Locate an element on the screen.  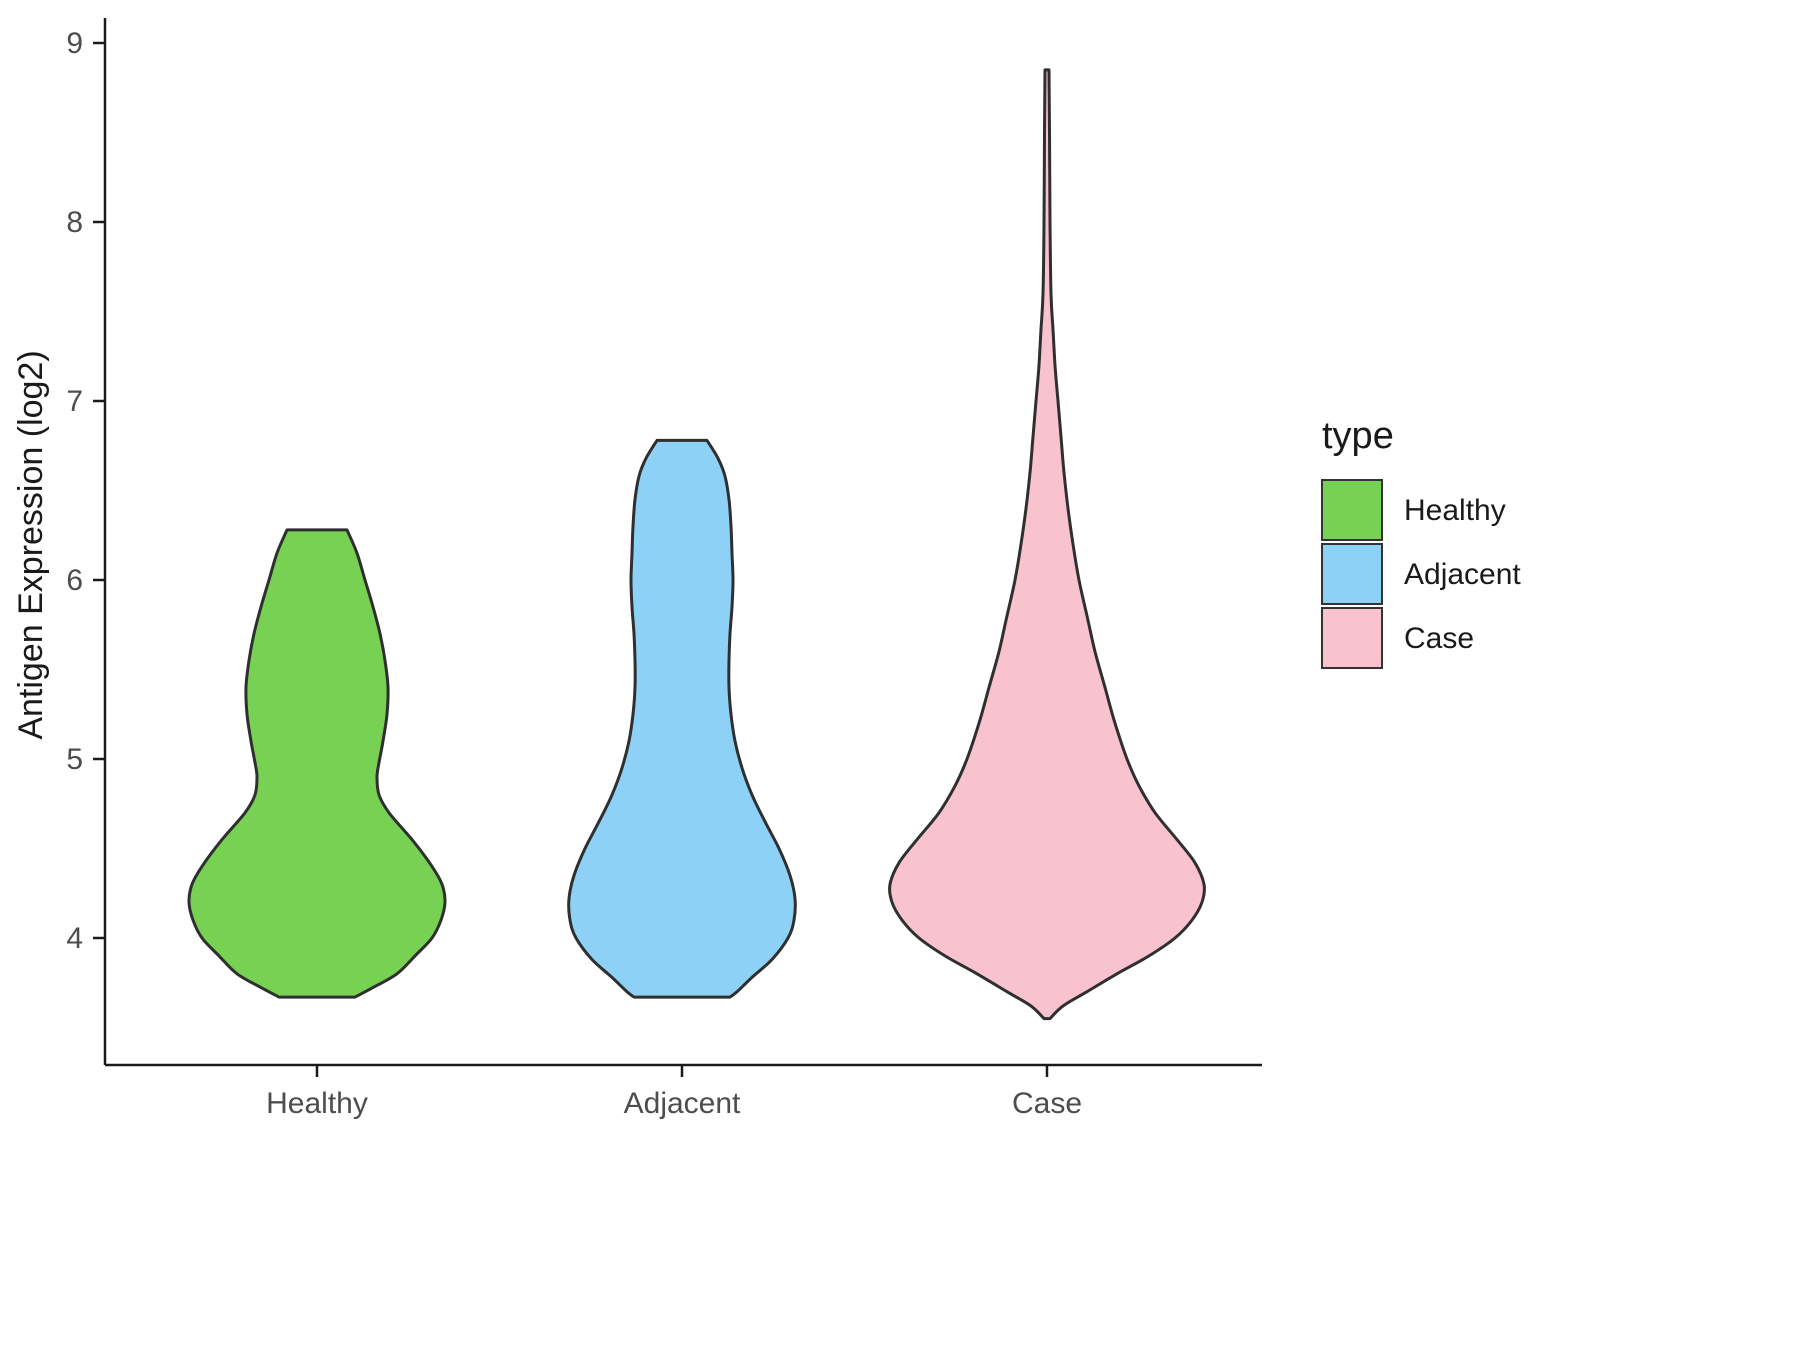
legend-swatch-case is located at coordinates (1352, 638).